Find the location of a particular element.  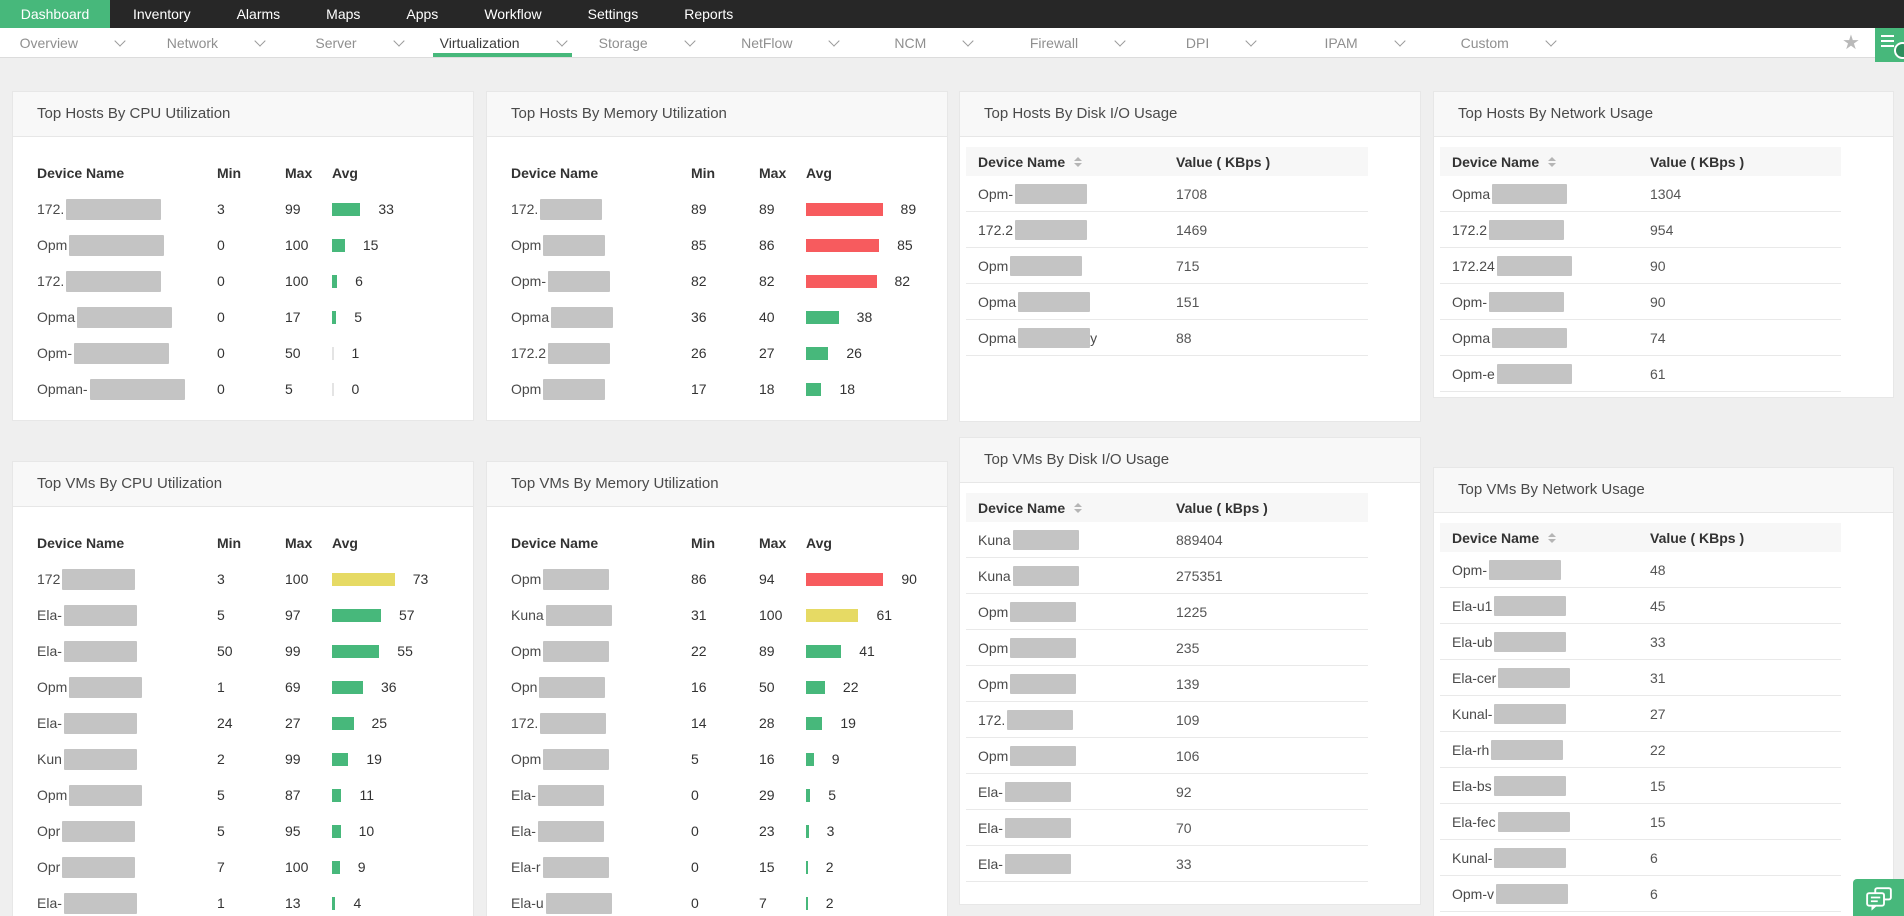

subnav-tab-virtualization: Virtualization is located at coordinates (503, 42).